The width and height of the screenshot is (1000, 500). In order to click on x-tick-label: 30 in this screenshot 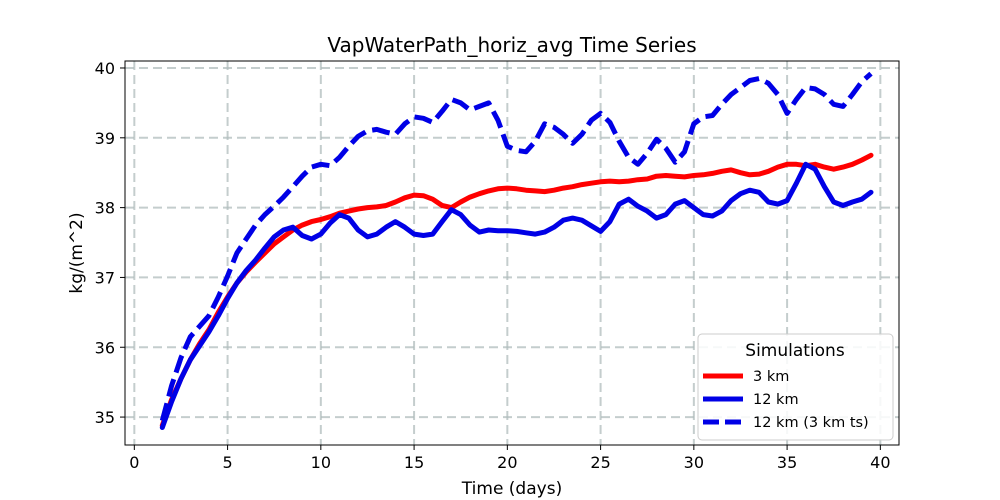, I will do `click(694, 462)`.